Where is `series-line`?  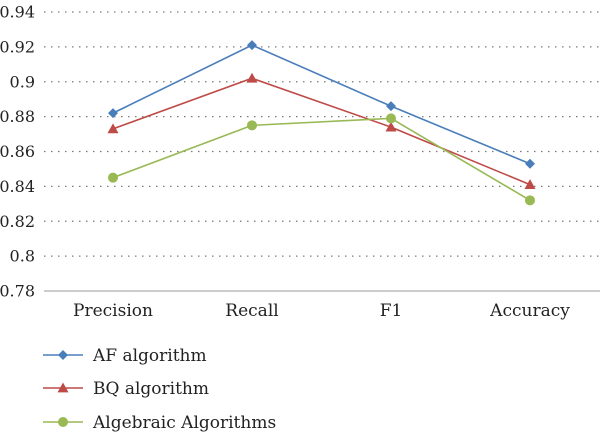 series-line is located at coordinates (321, 159).